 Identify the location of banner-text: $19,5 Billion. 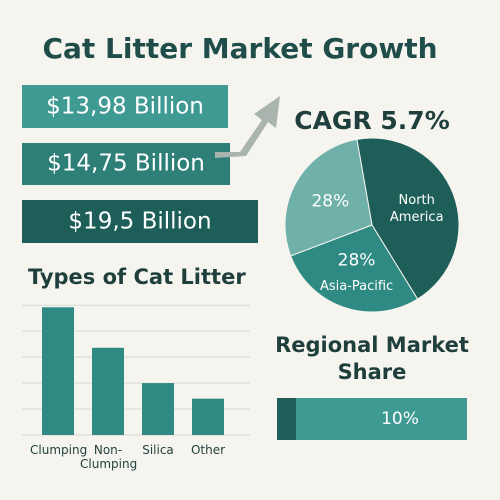
(139, 222).